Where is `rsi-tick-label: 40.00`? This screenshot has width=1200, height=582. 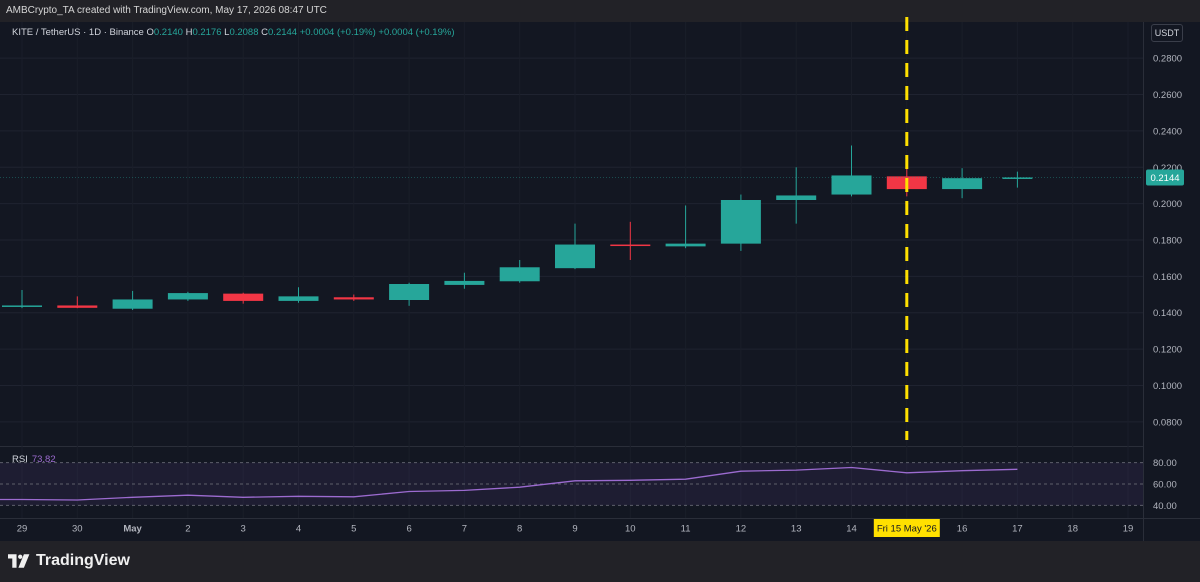
rsi-tick-label: 40.00 is located at coordinates (1165, 506).